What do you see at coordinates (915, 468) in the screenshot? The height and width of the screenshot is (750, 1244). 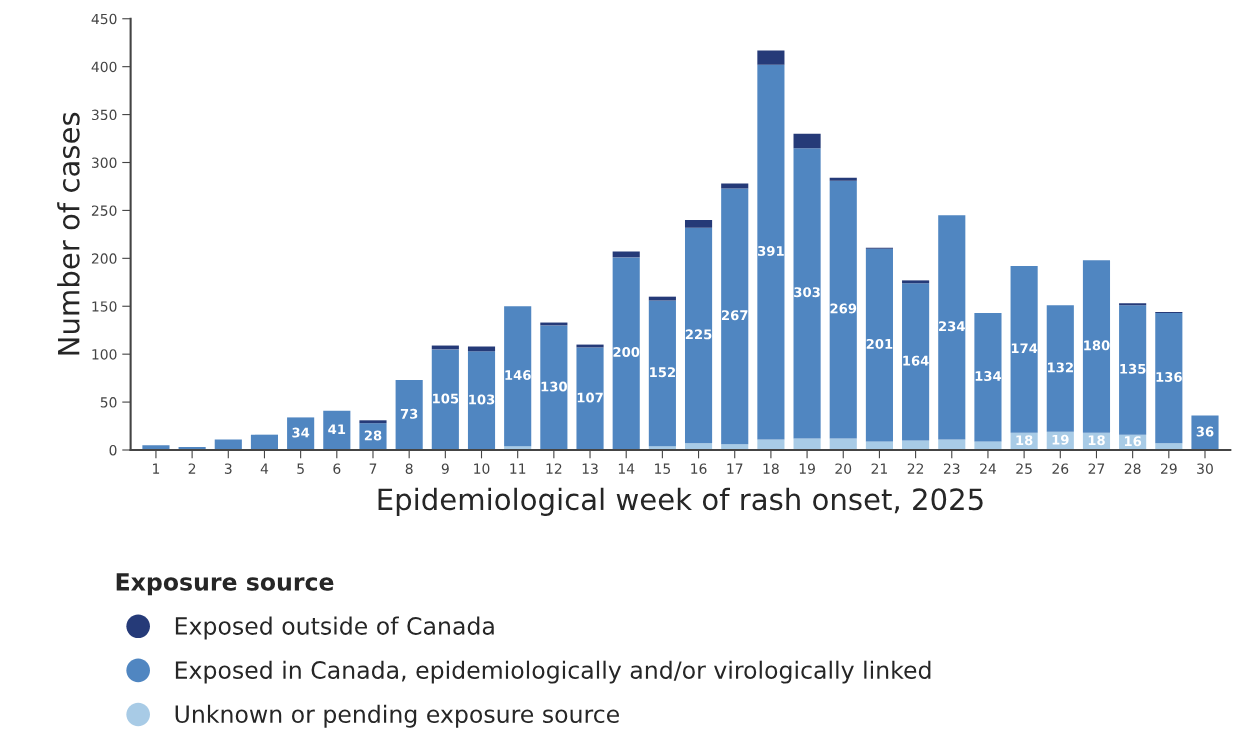 I see `x-tick-label: 22` at bounding box center [915, 468].